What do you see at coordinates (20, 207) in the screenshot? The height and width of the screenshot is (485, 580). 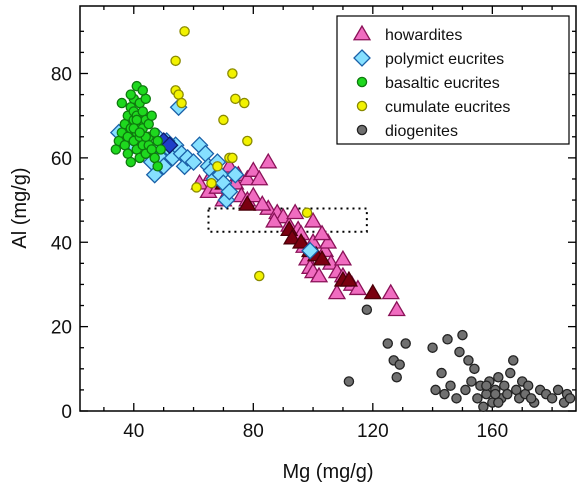 I see `y-axis-label: Al (mg/g)` at bounding box center [20, 207].